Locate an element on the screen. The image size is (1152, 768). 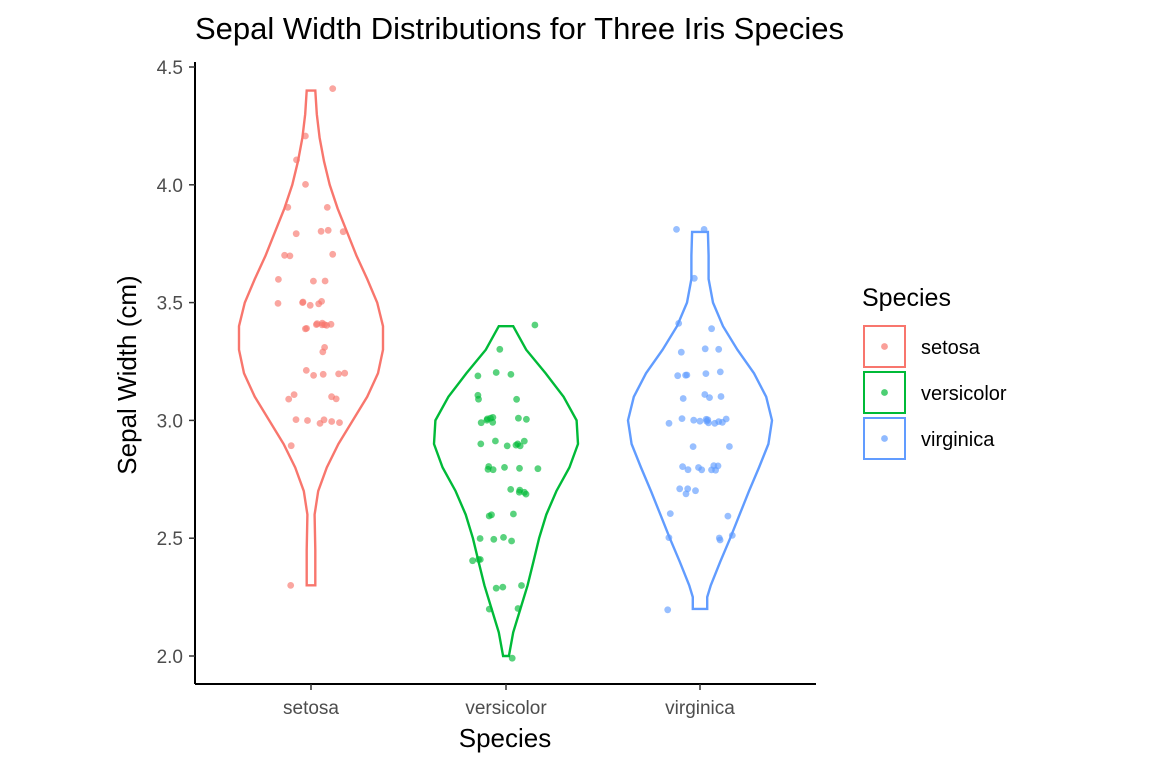
y-tick-label: 3.5 is located at coordinates (170, 304).